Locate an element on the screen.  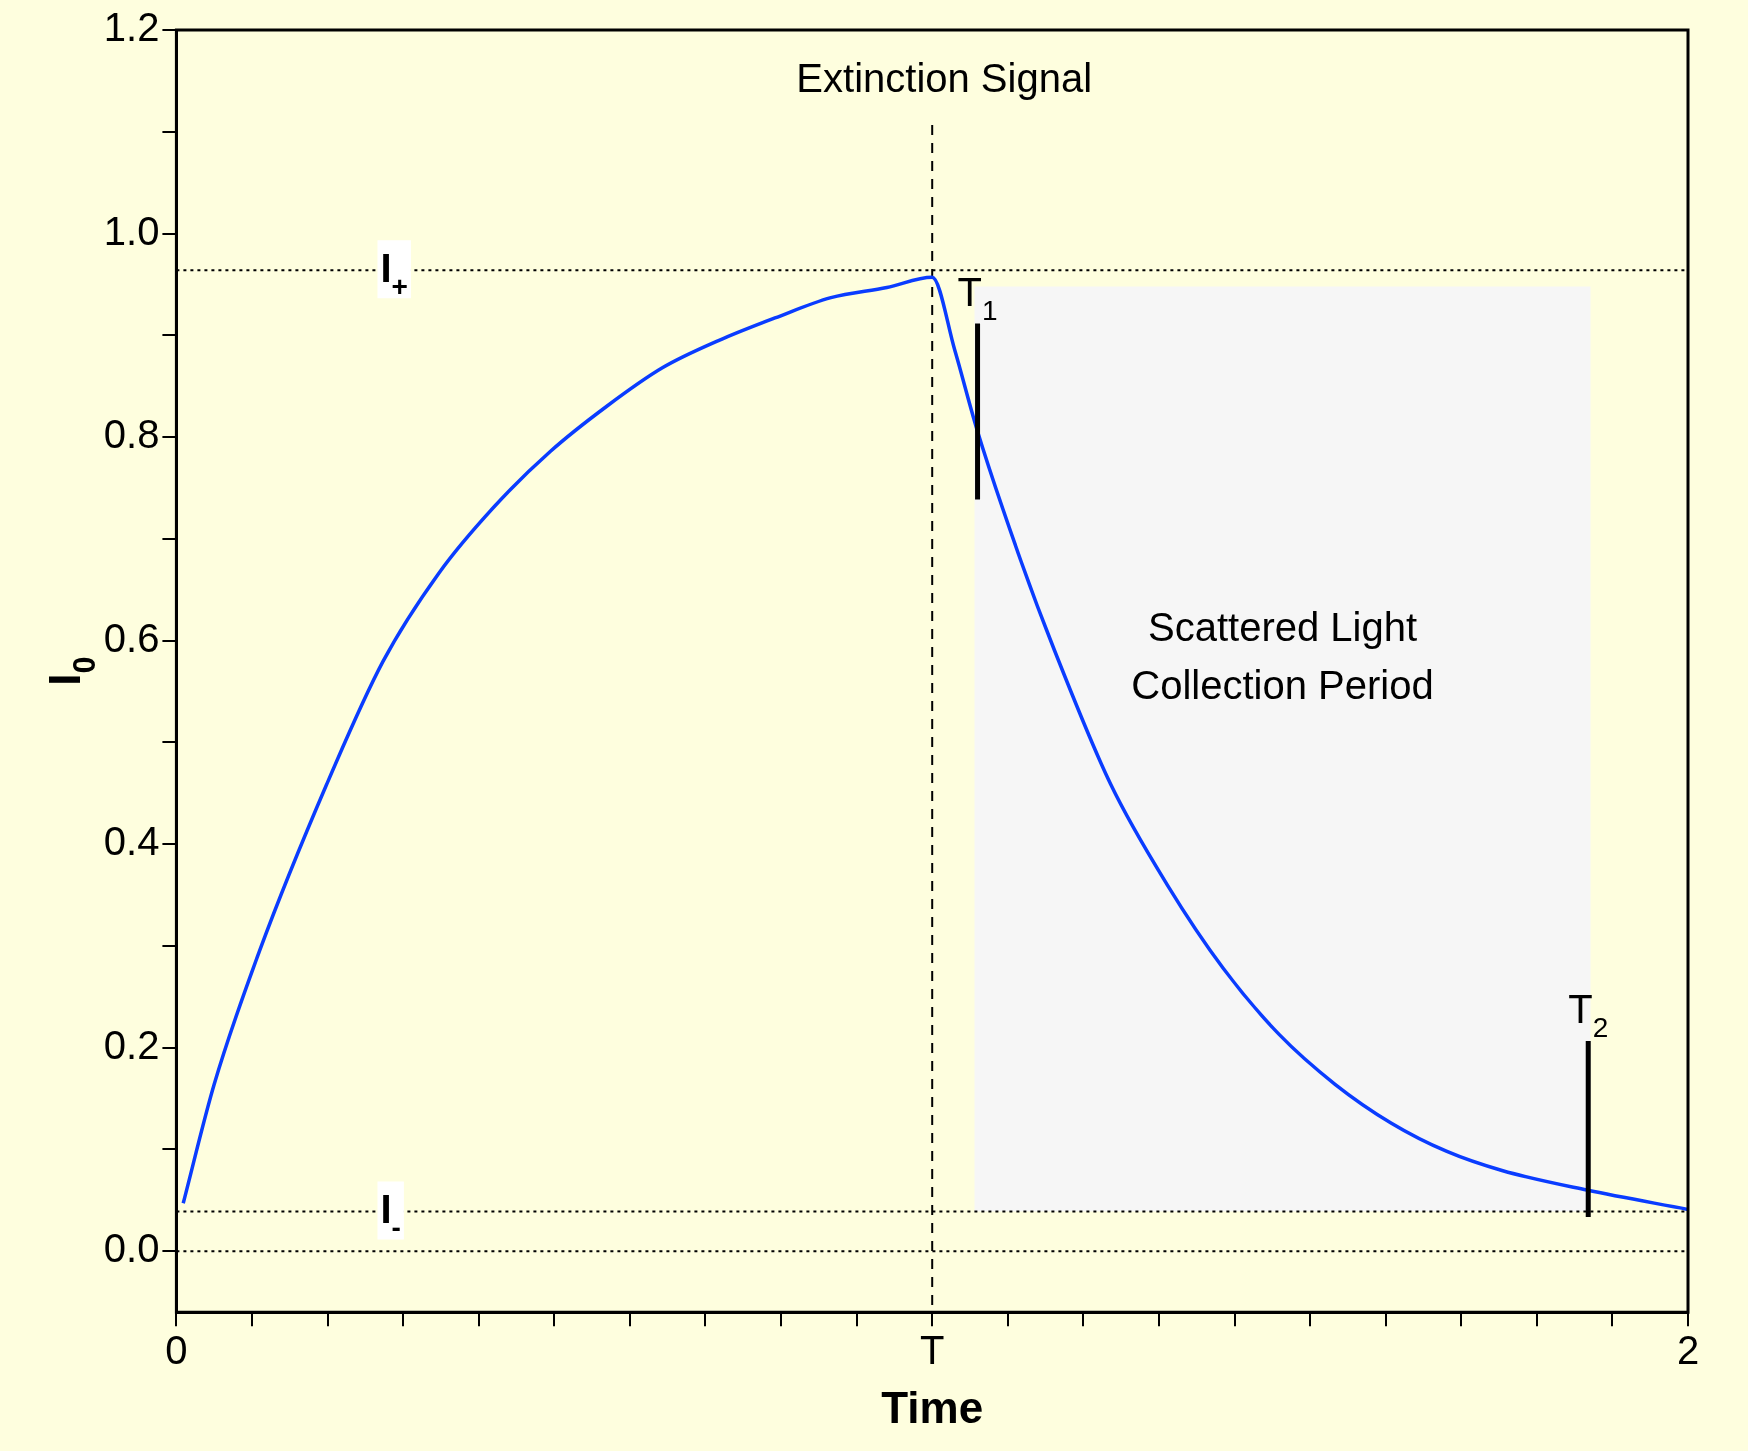
x-tick-label: T is located at coordinates (932, 1350).